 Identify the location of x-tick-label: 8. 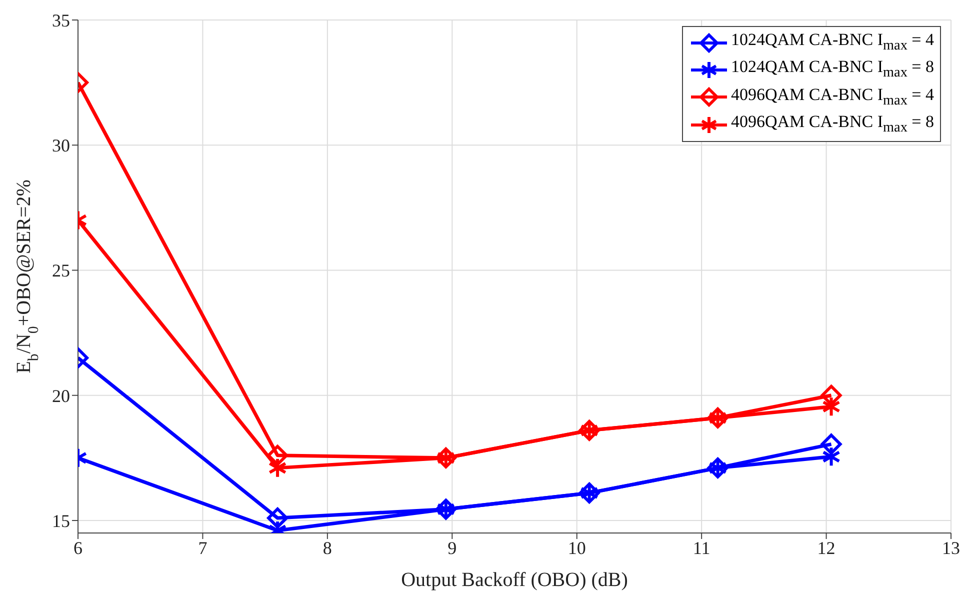
(327, 548).